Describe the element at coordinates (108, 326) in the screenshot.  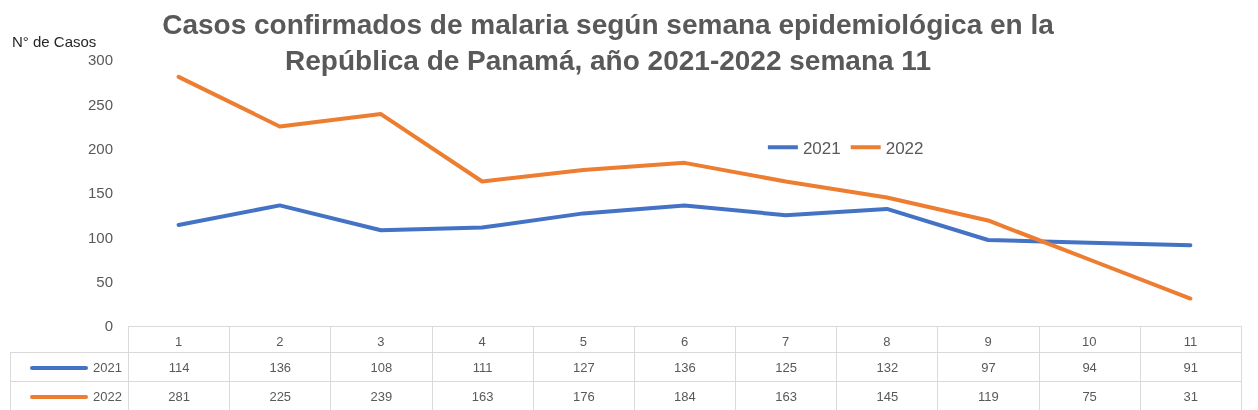
I see `y-tick-label: 0` at that location.